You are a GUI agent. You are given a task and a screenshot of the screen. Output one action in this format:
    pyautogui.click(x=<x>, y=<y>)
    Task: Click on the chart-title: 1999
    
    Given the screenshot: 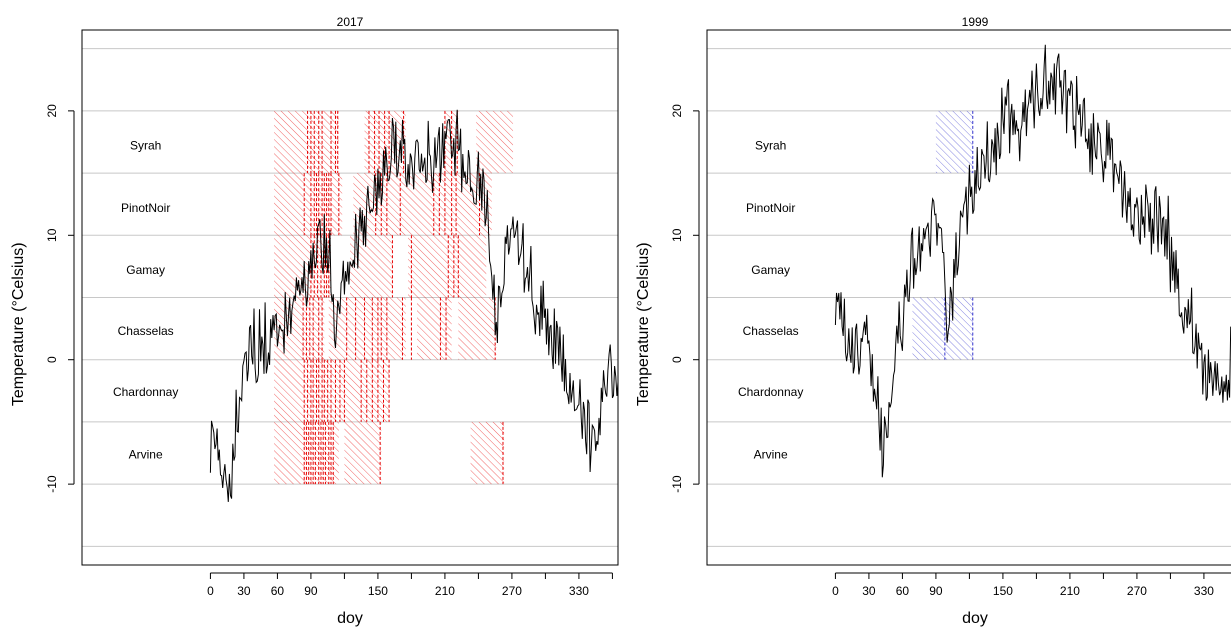 What is the action you would take?
    pyautogui.click(x=975, y=22)
    